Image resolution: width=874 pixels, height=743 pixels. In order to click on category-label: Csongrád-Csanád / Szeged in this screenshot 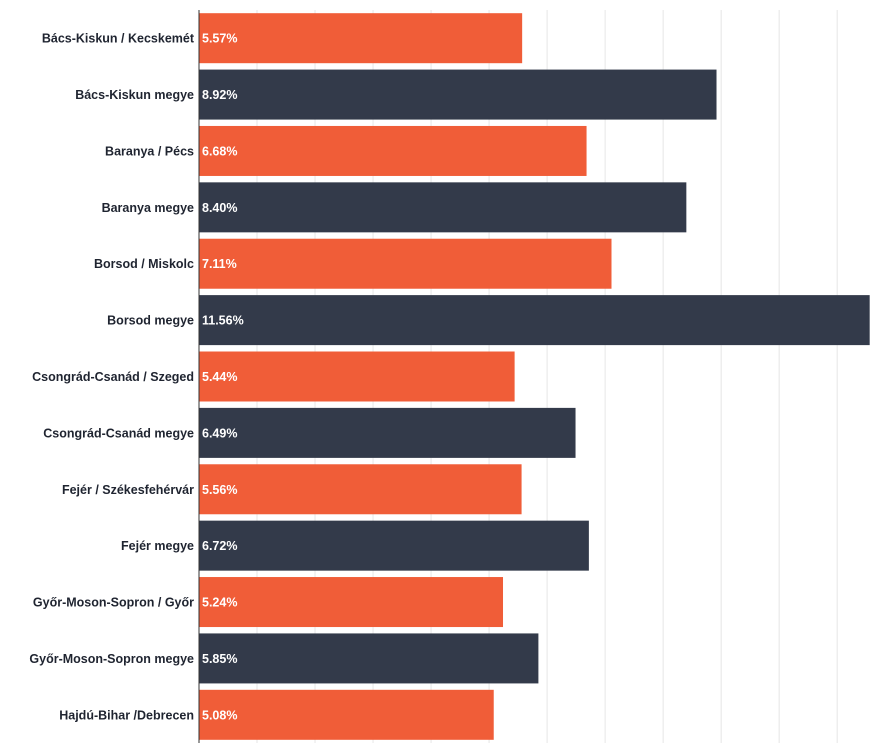, I will do `click(113, 377)`.